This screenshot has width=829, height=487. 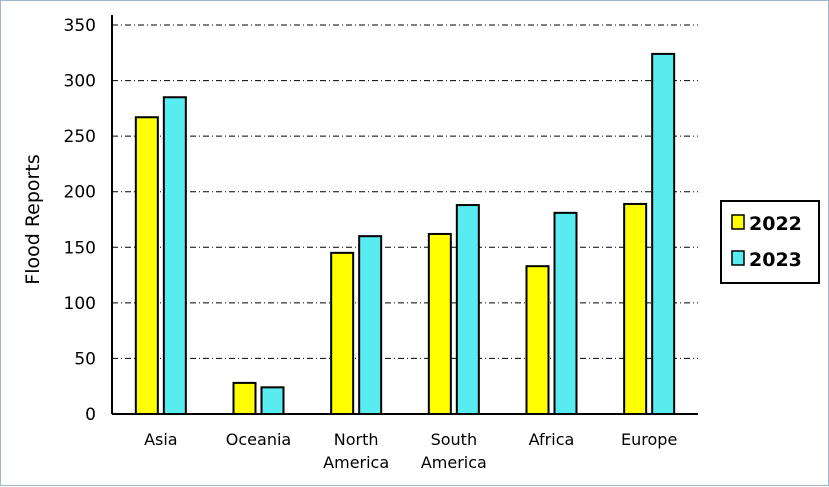 I want to click on y-tick-label: 50, so click(x=85, y=359).